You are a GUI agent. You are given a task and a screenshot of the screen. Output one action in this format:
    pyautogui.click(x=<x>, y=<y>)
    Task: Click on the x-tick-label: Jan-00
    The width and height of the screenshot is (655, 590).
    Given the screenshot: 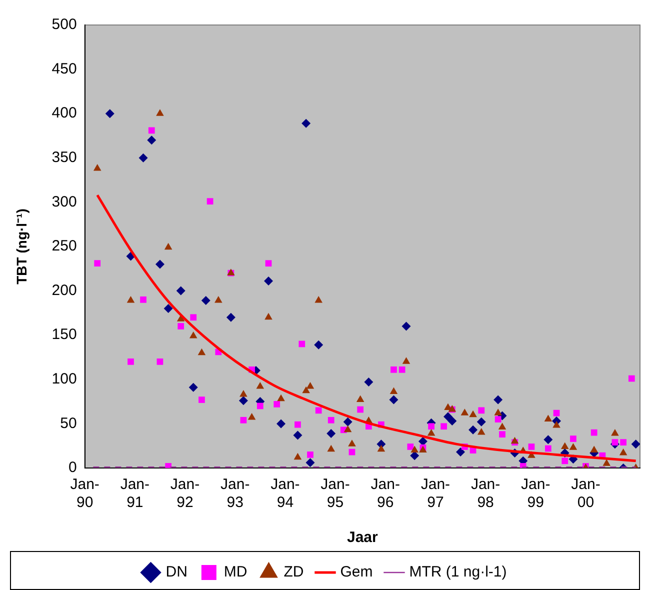 What is the action you would take?
    pyautogui.click(x=585, y=494)
    